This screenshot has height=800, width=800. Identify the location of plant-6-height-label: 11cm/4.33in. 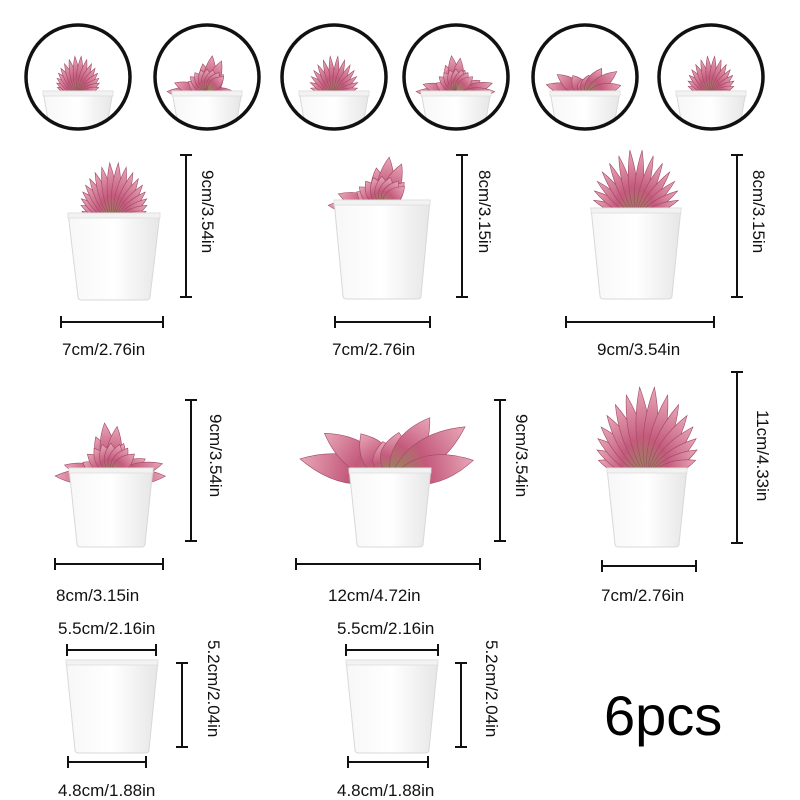
(762, 456).